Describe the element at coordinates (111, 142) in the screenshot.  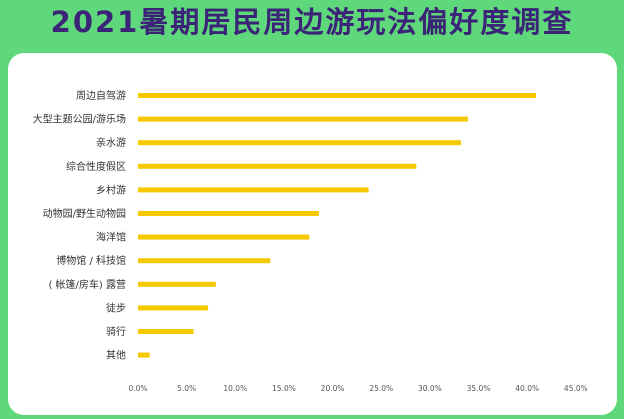
I see `category-label: 亲水游` at that location.